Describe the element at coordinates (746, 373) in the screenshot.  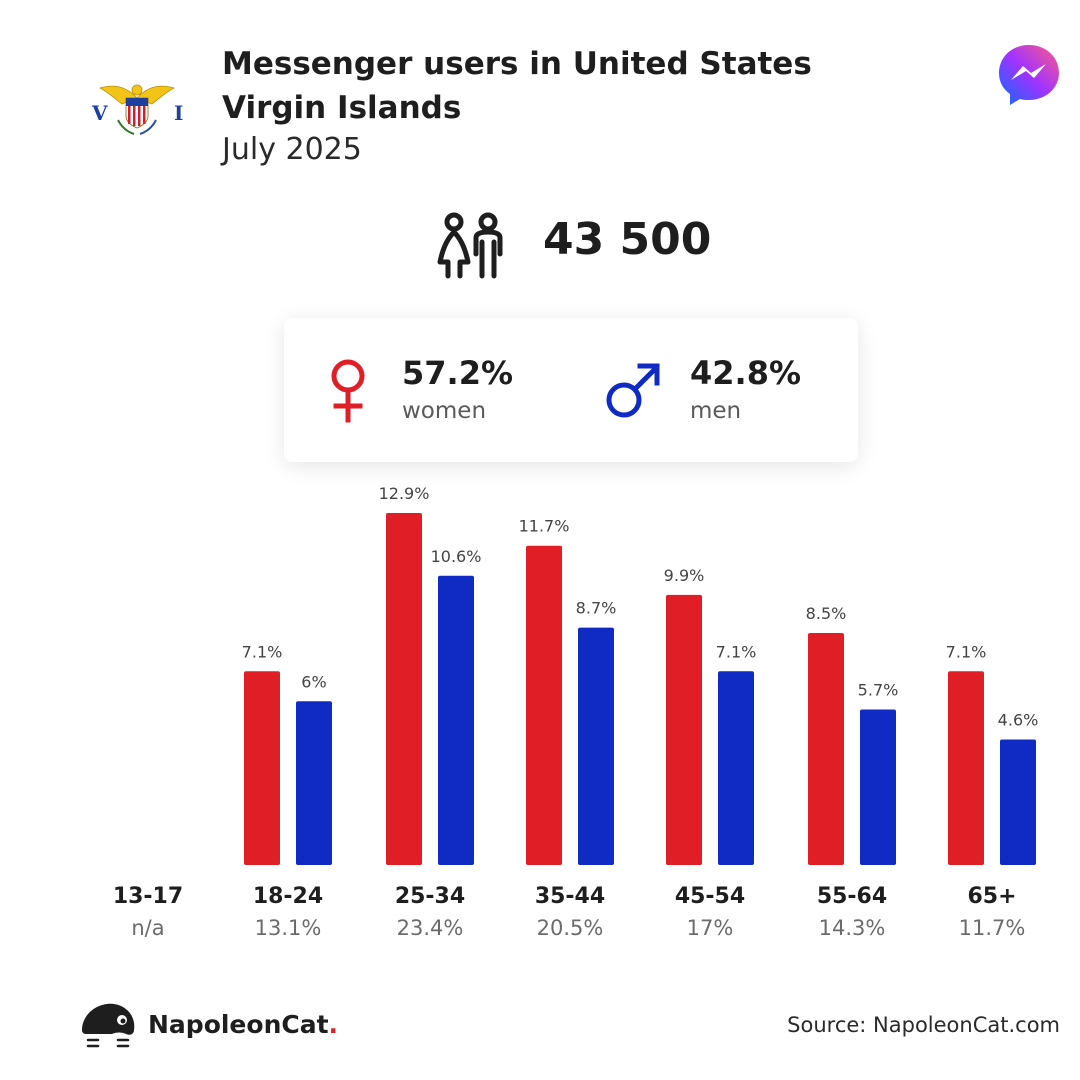
I see `men-percentage: 42.8%` at that location.